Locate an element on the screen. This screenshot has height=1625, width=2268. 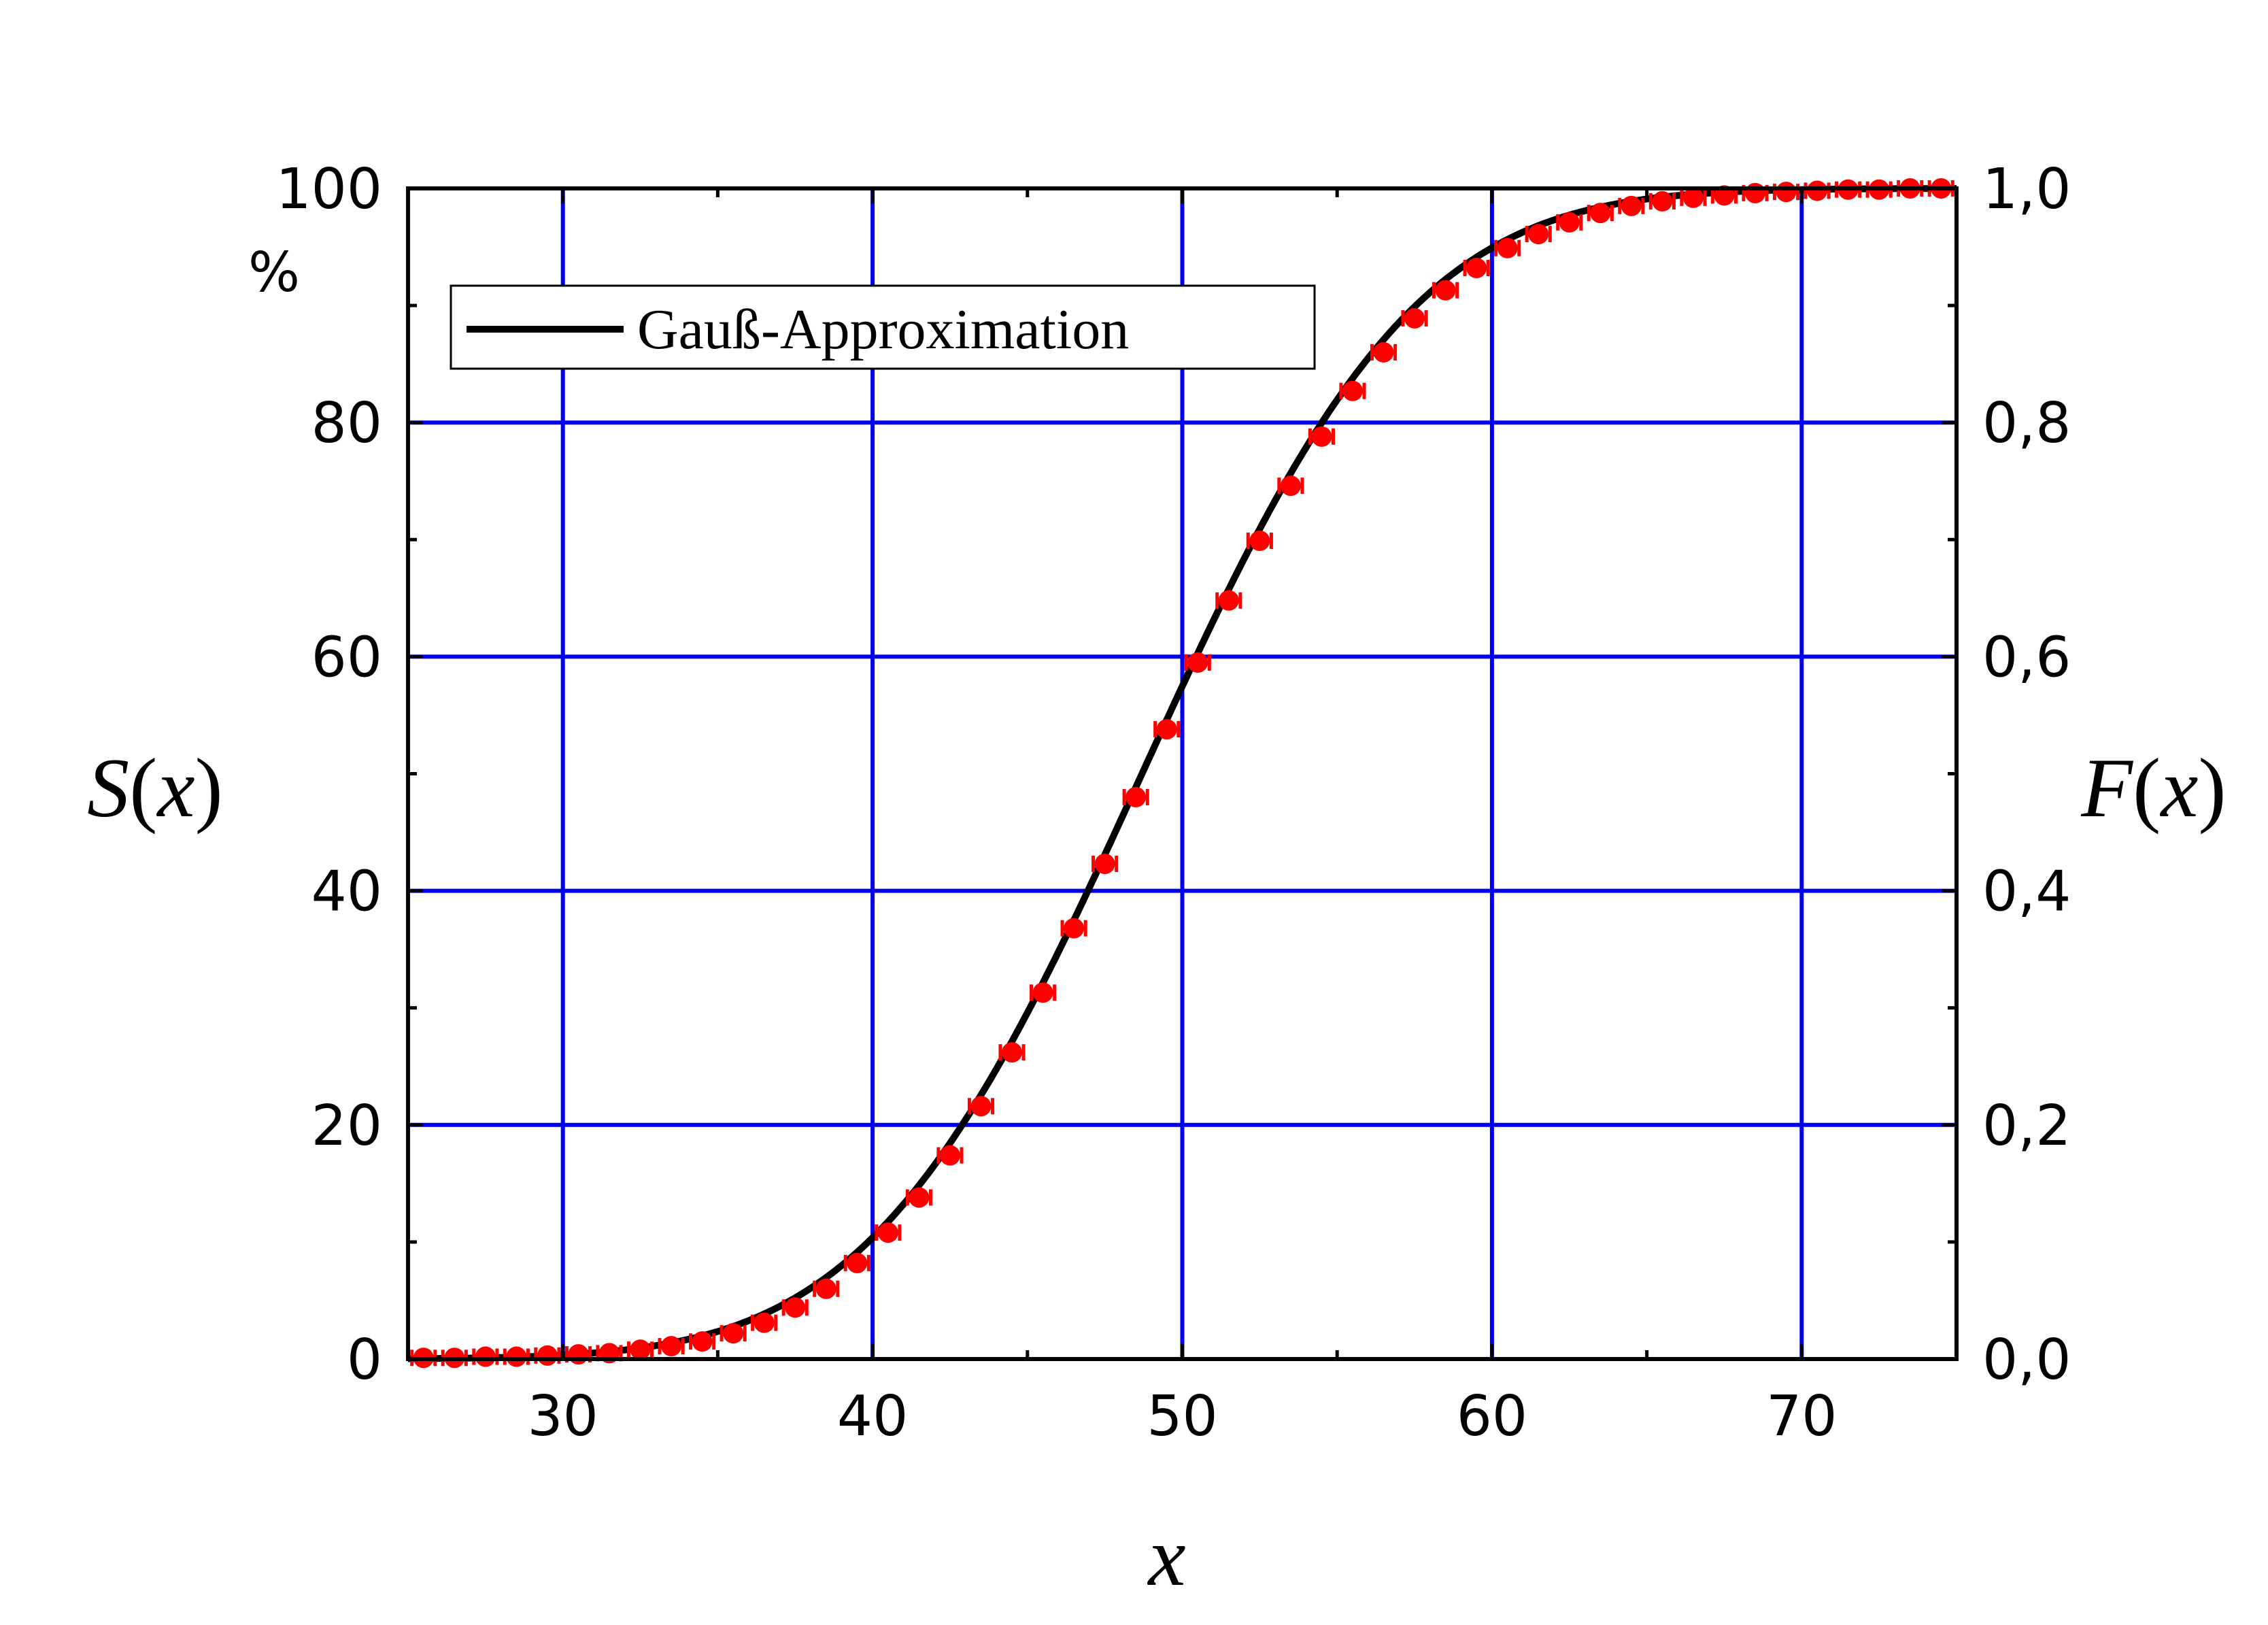
x-tick-label: 40 is located at coordinates (872, 1416).